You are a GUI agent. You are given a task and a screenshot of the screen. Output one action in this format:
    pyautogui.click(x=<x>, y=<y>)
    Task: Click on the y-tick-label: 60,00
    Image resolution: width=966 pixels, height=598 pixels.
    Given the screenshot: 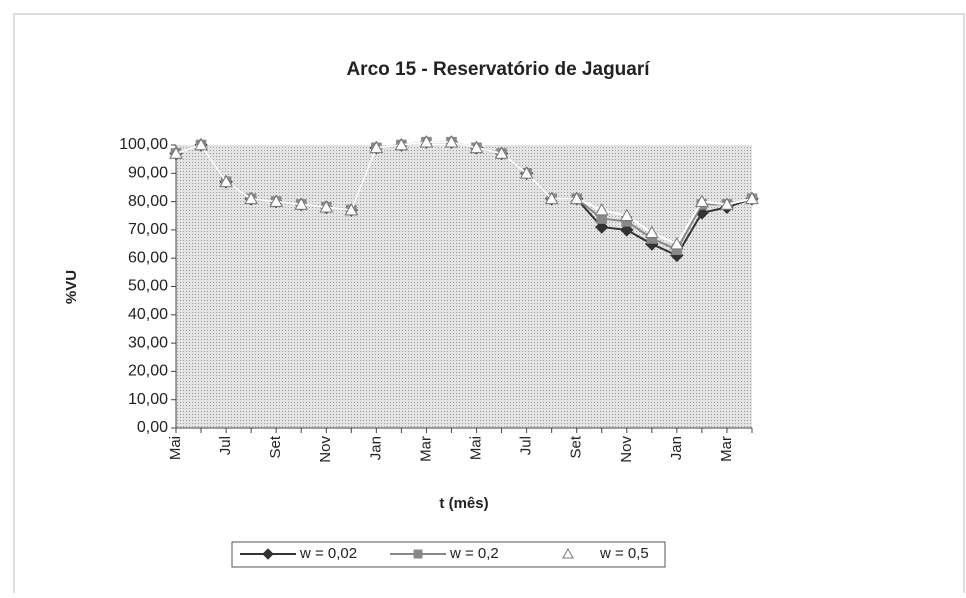 What is the action you would take?
    pyautogui.click(x=148, y=257)
    